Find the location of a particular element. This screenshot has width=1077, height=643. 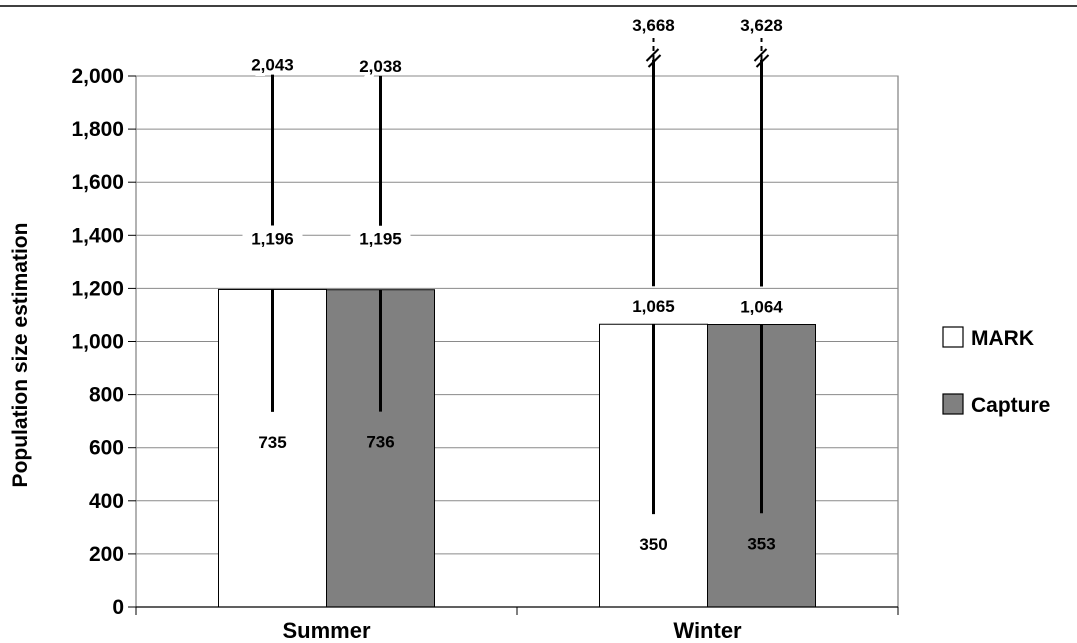

upper-bound-label: 2,043 is located at coordinates (272, 65).